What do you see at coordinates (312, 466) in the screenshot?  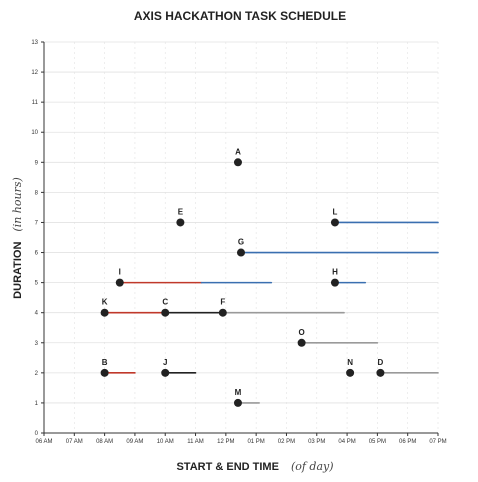 I see `x-axis-note: (of day)` at bounding box center [312, 466].